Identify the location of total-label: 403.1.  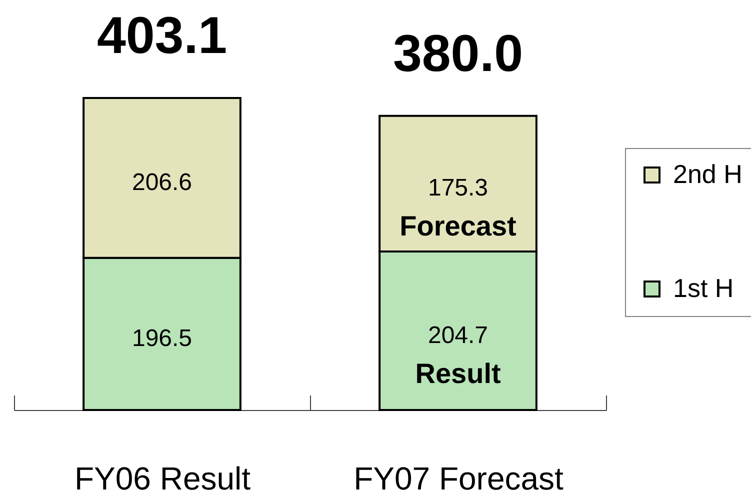
(162, 36).